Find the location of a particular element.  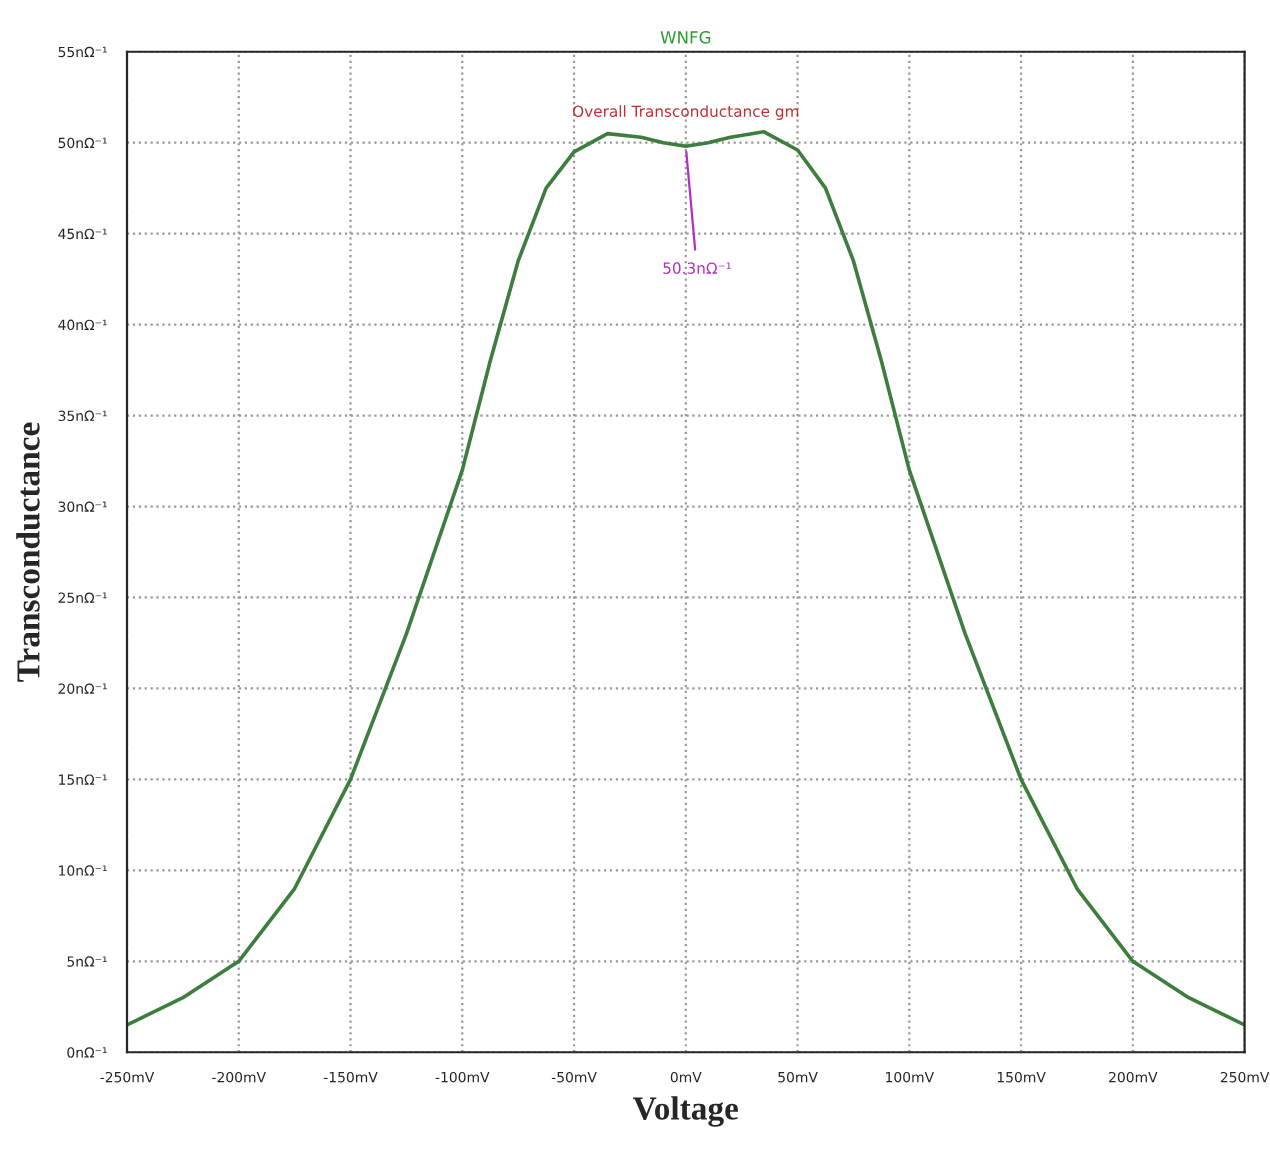

chart-title: WNFG is located at coordinates (685, 37).